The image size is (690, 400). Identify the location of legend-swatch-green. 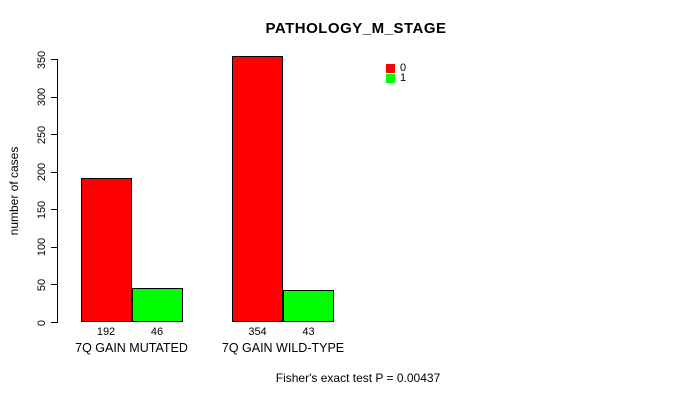
(390, 78).